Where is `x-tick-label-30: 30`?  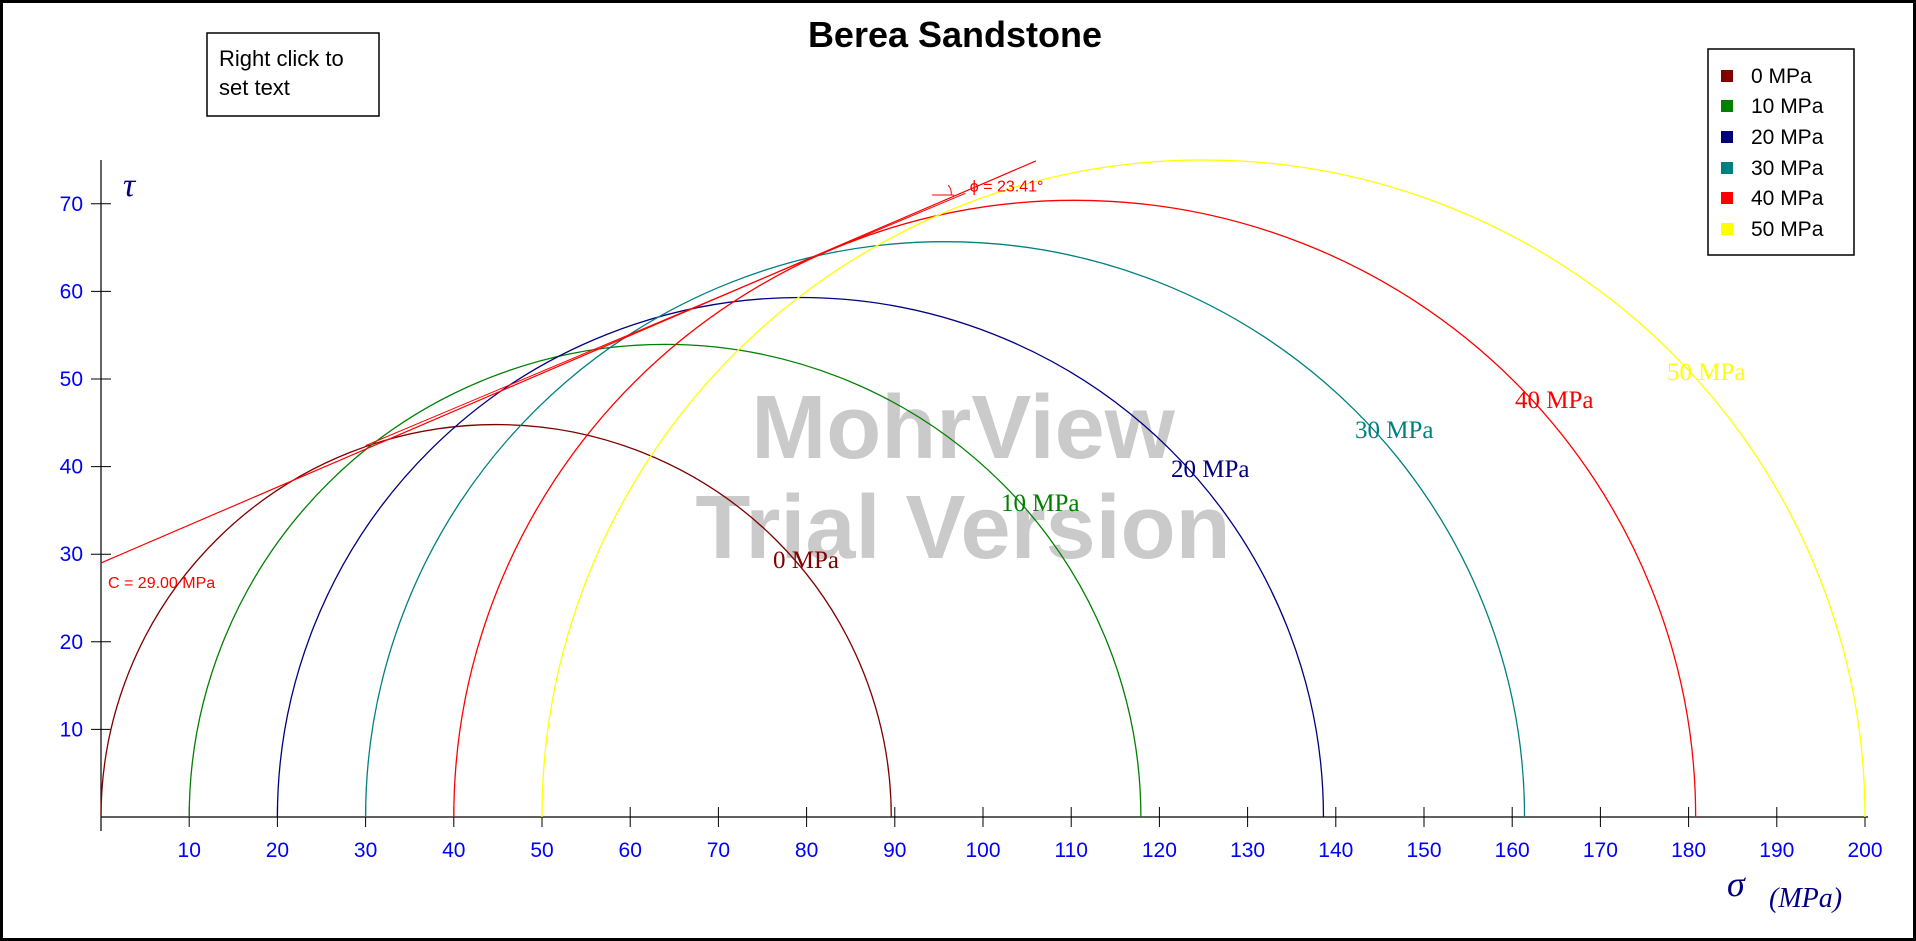
x-tick-label-30: 30 is located at coordinates (365, 850).